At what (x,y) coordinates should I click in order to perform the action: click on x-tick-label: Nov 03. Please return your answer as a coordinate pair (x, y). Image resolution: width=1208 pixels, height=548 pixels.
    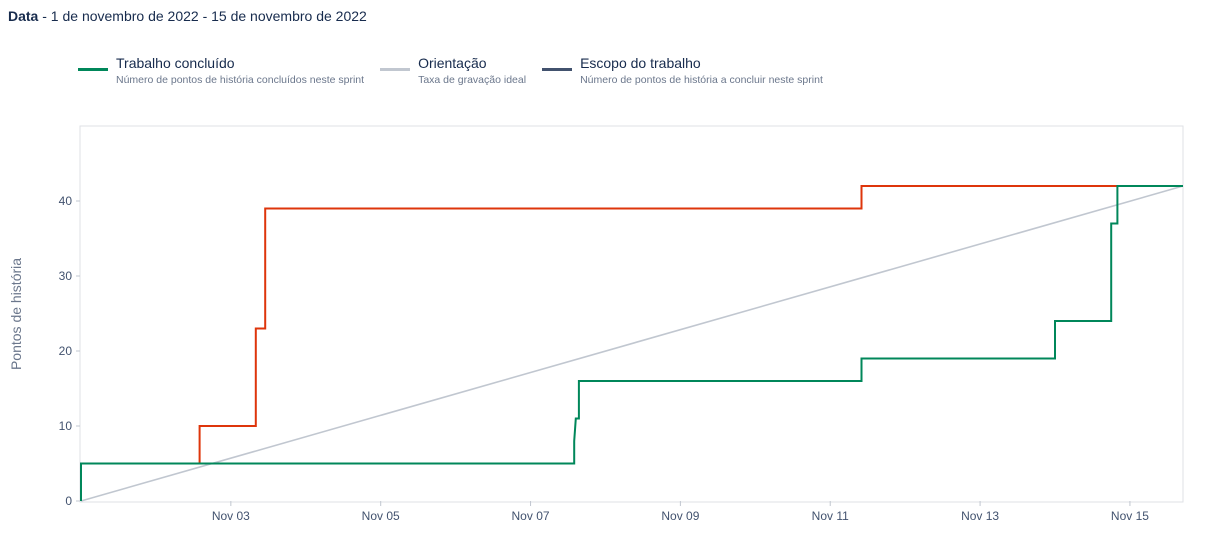
    Looking at the image, I should click on (231, 516).